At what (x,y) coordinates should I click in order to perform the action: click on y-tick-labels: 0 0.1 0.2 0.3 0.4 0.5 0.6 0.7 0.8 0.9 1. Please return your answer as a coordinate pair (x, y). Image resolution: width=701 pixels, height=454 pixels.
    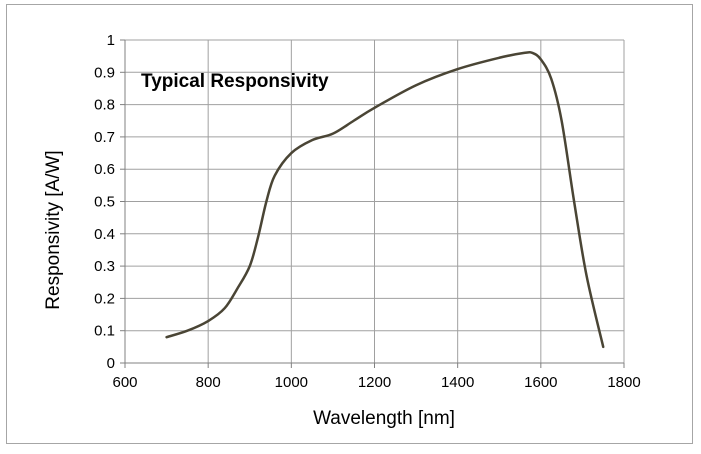
    Looking at the image, I should click on (104, 202).